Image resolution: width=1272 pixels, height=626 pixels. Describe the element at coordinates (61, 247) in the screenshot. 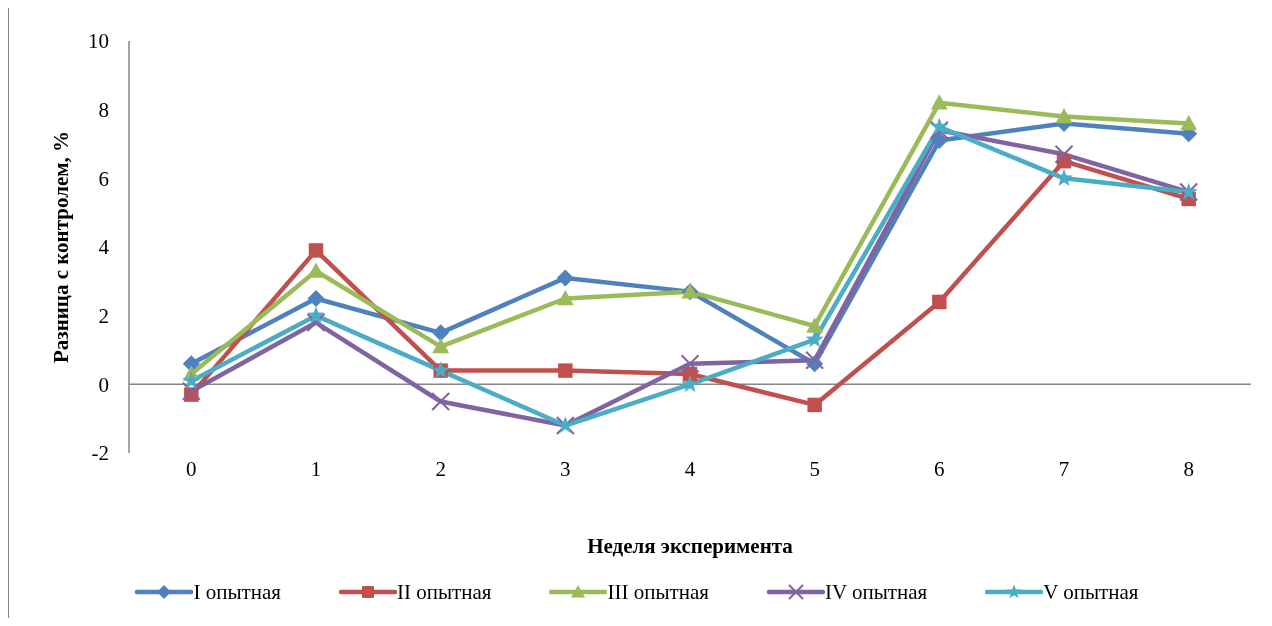

I see `y-axis-title: Разница с контролем, %` at that location.